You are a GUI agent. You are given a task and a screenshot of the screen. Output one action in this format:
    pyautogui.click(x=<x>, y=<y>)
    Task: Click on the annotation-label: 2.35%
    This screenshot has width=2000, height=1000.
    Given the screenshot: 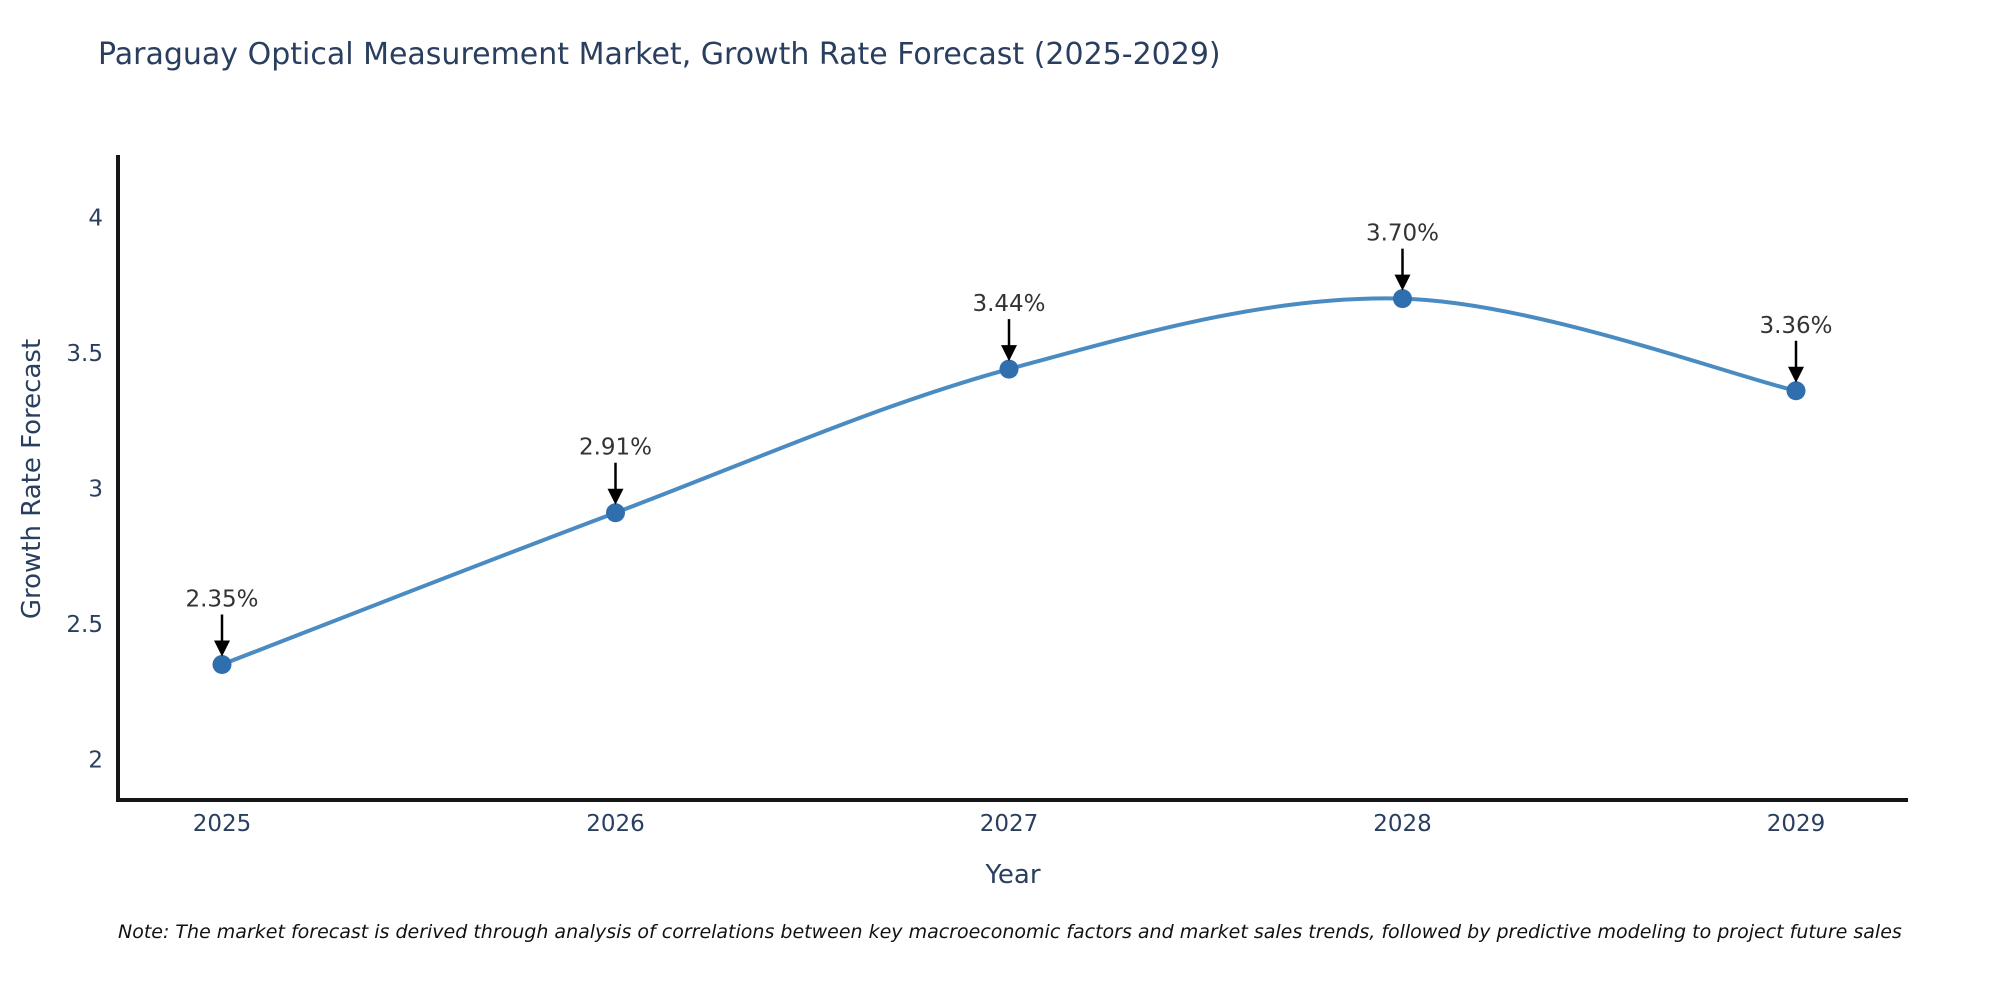 What is the action you would take?
    pyautogui.click(x=221, y=599)
    